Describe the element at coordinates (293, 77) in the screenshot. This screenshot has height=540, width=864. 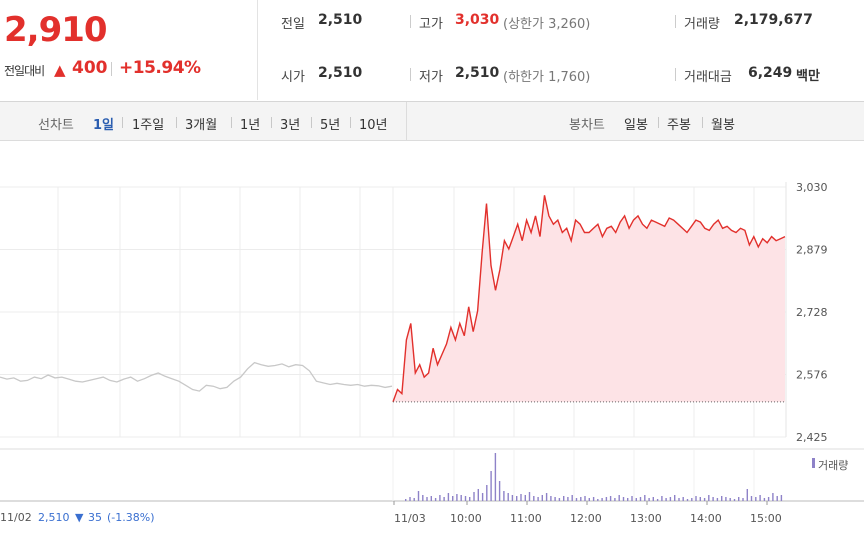
I see `open-label: 시가` at that location.